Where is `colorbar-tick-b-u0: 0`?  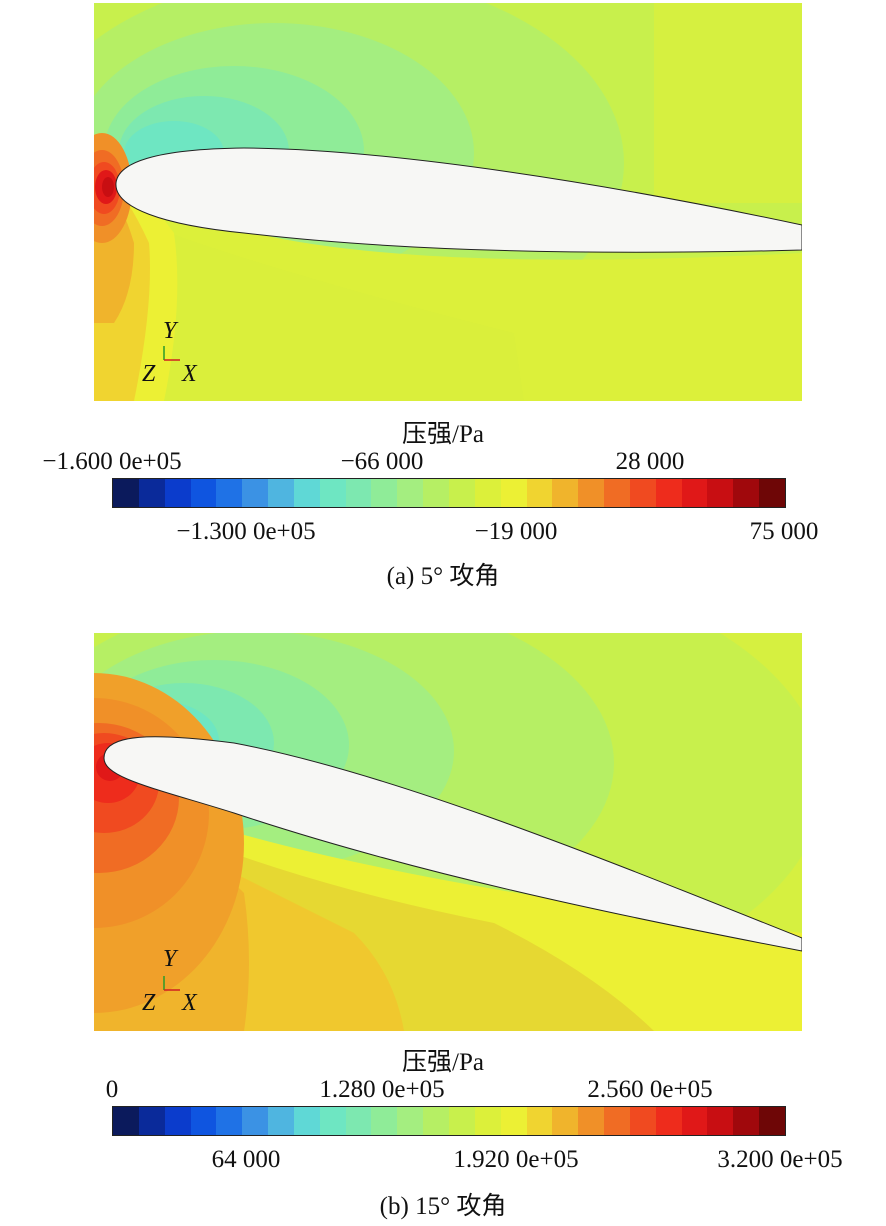
colorbar-tick-b-u0: 0 is located at coordinates (112, 1089).